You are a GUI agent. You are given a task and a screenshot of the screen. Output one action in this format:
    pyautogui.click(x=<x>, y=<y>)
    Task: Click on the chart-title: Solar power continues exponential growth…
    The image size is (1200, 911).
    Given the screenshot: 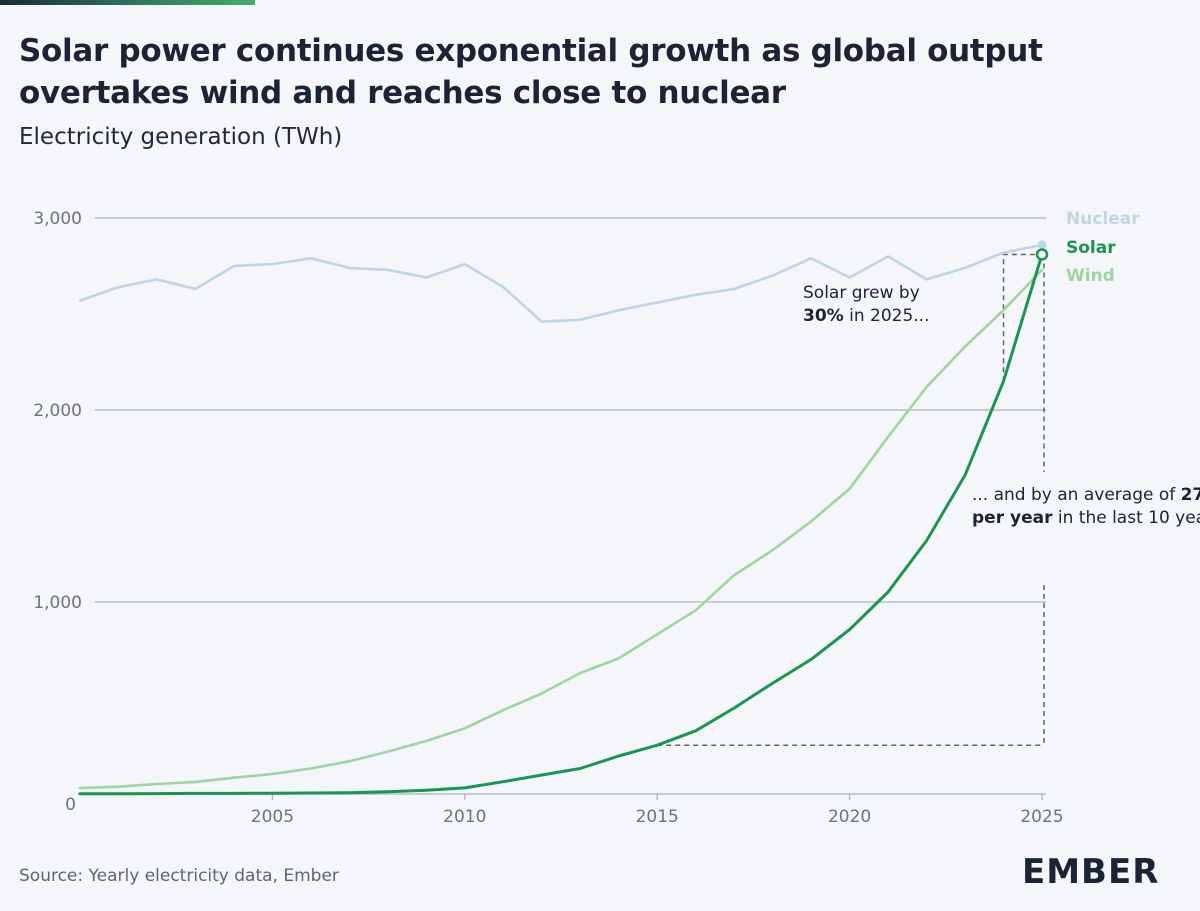 What is the action you would take?
    pyautogui.click(x=531, y=72)
    